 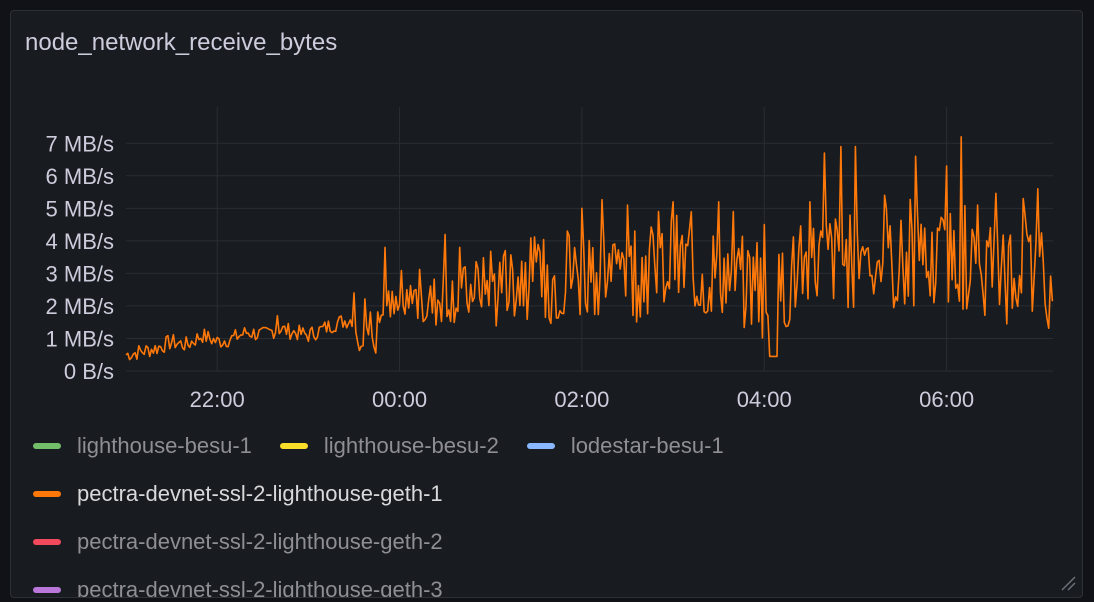 I want to click on legend-row-2: pectra-devnet-ssl-2-lighthouse-geth-1, so click(x=238, y=494).